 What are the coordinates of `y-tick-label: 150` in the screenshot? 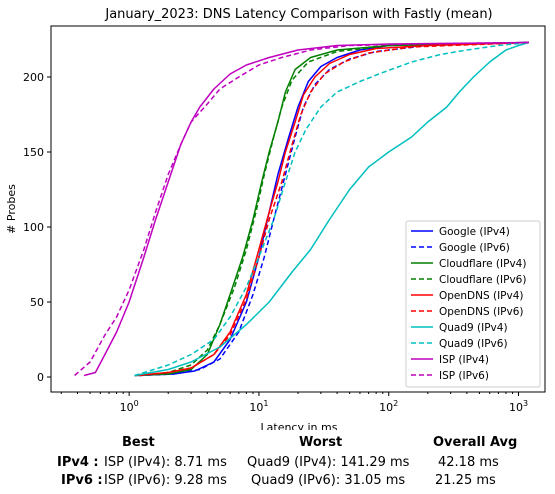 It's located at (33, 152).